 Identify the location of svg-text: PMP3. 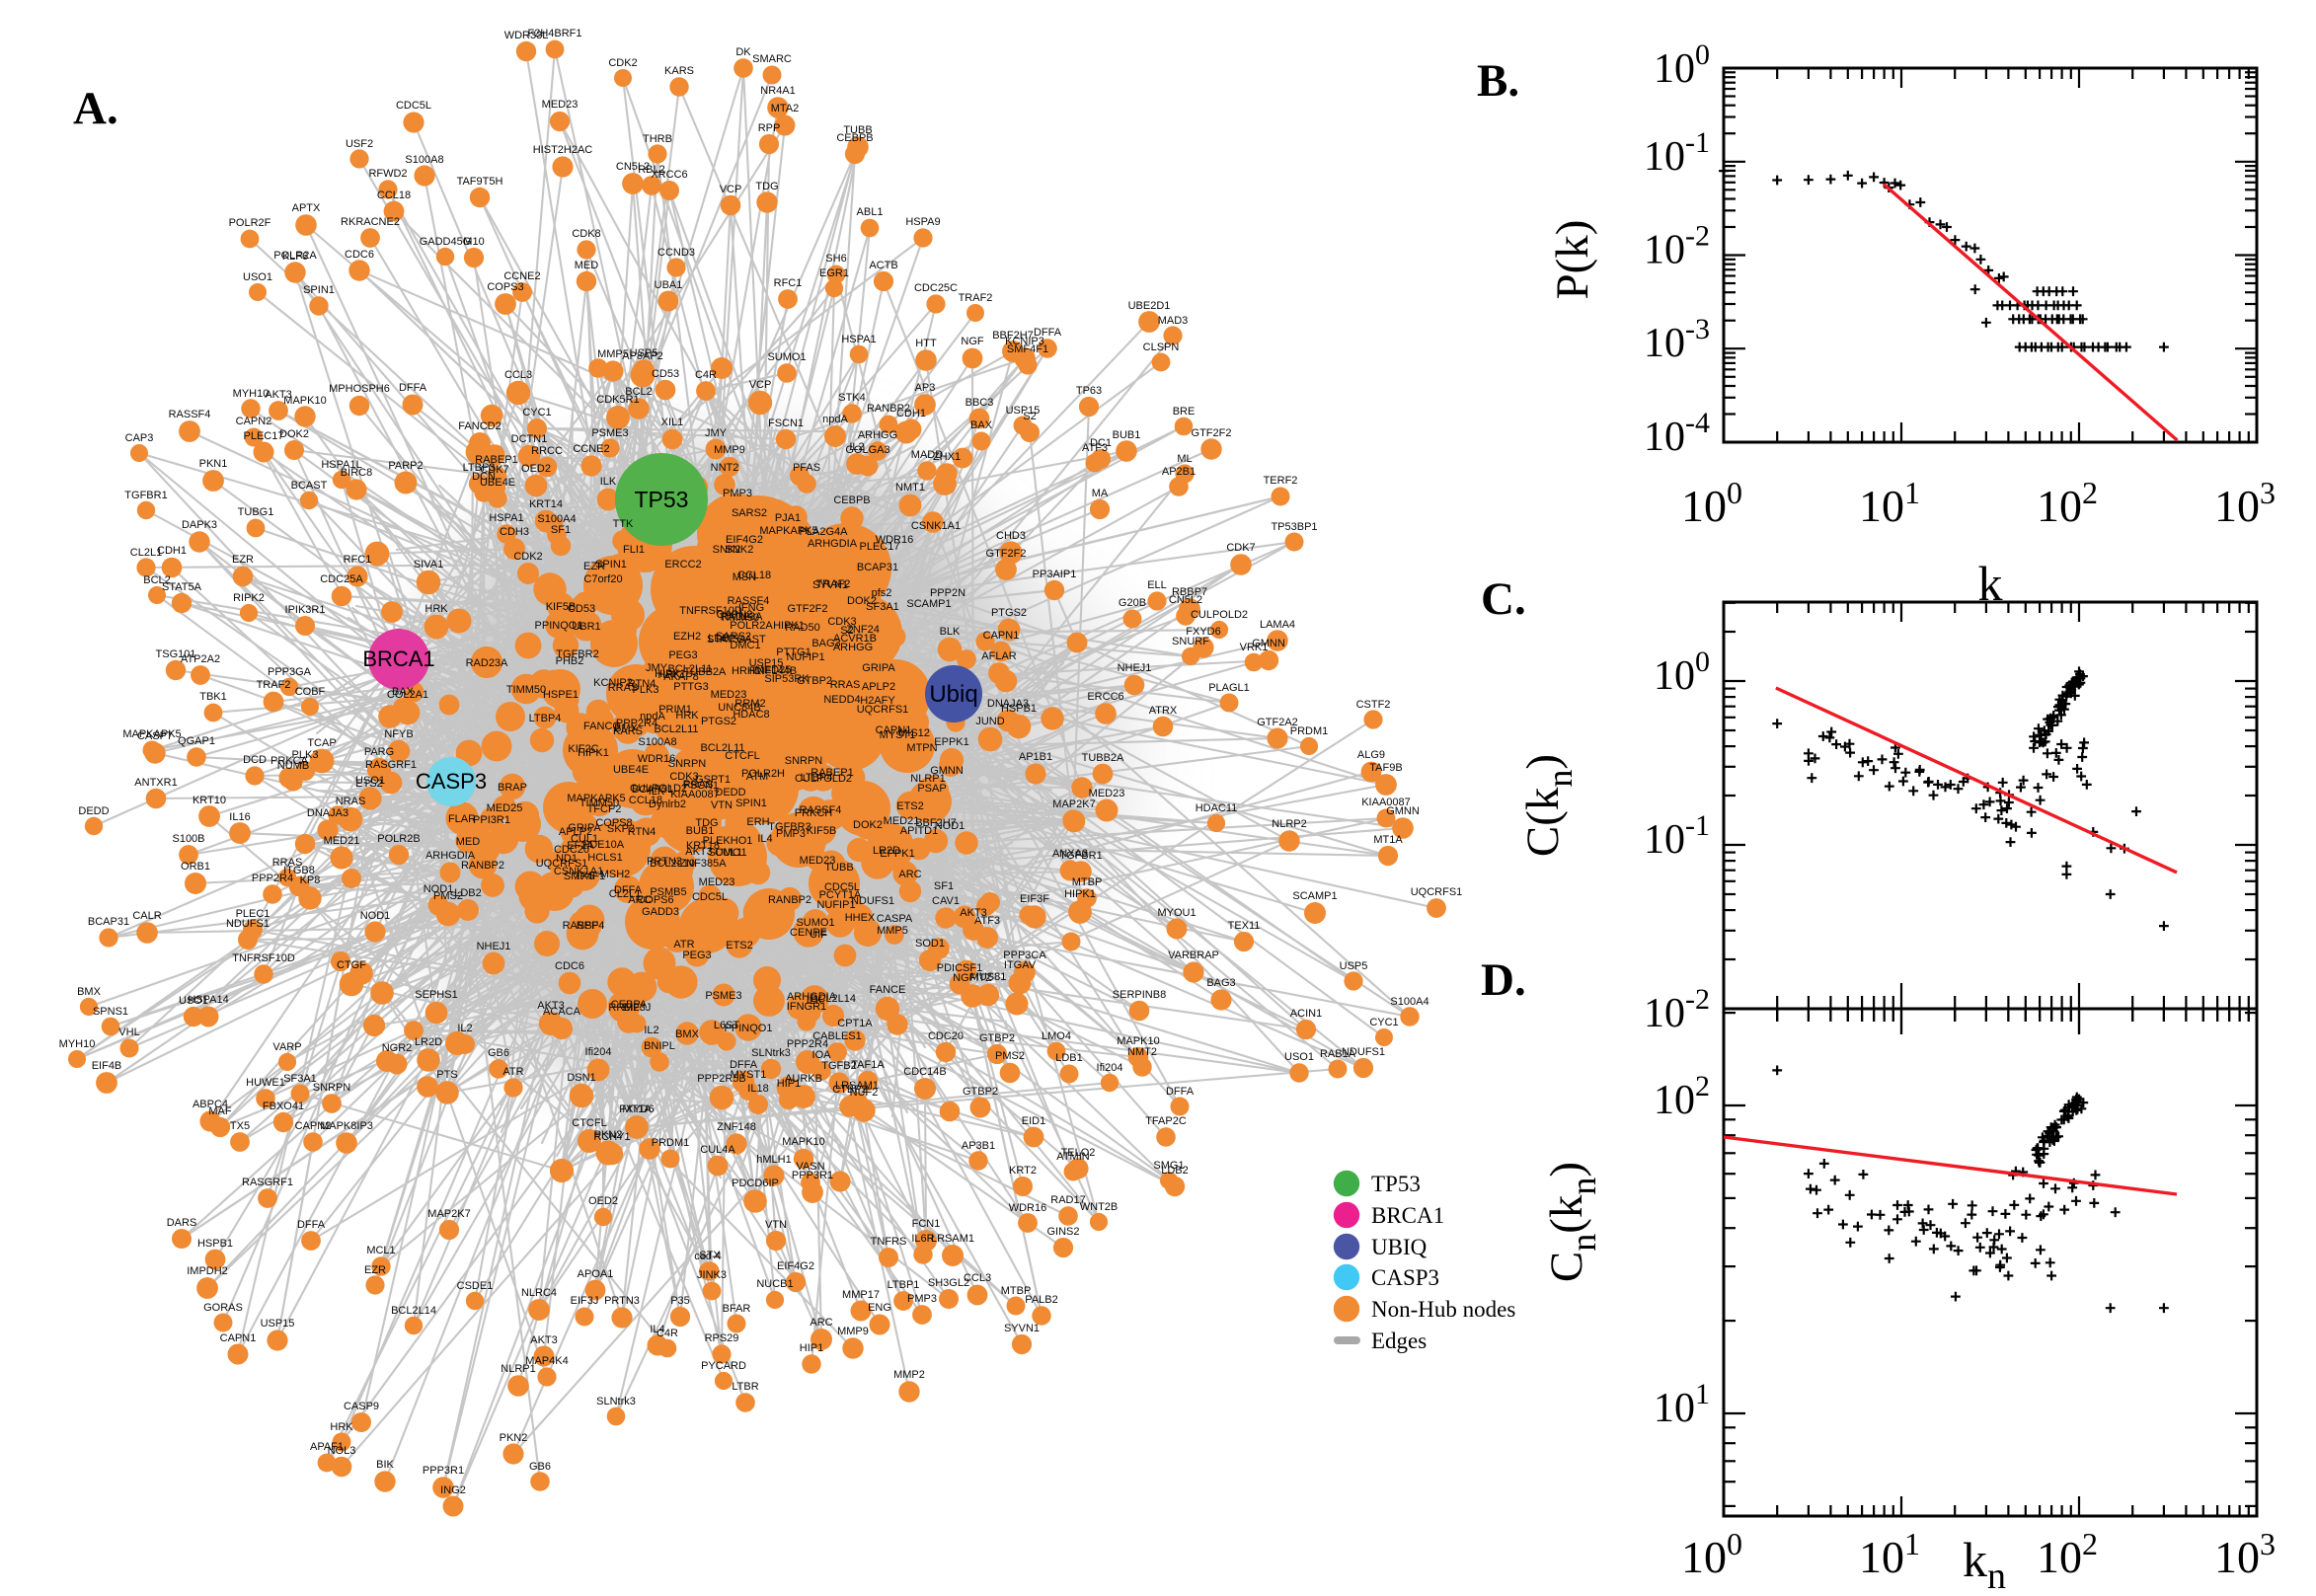
(737, 493).